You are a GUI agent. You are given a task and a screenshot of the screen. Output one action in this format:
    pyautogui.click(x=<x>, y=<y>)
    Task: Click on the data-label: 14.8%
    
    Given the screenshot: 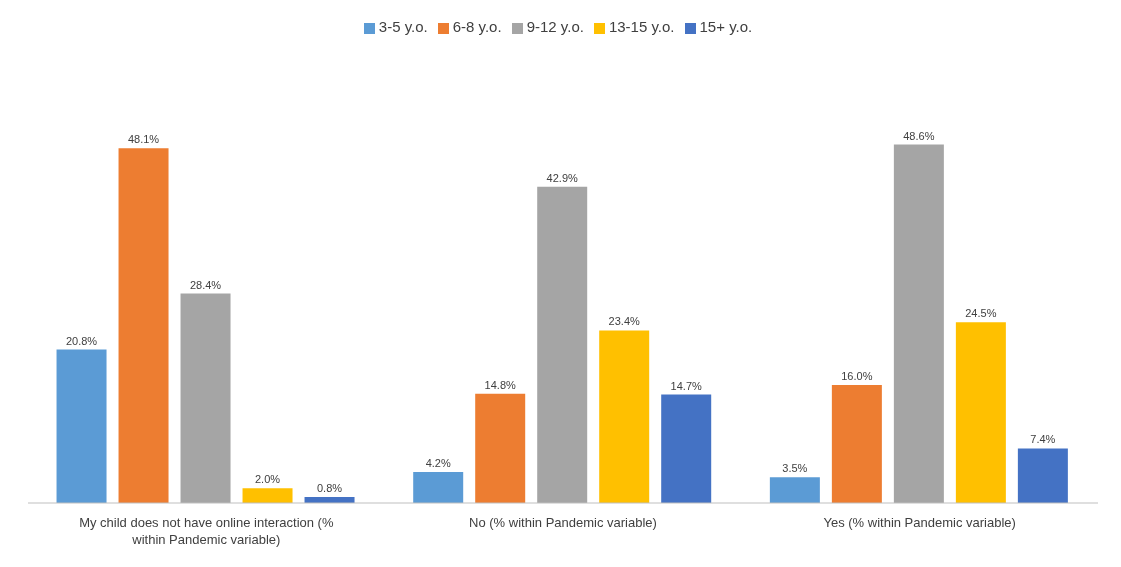 What is the action you would take?
    pyautogui.click(x=500, y=384)
    